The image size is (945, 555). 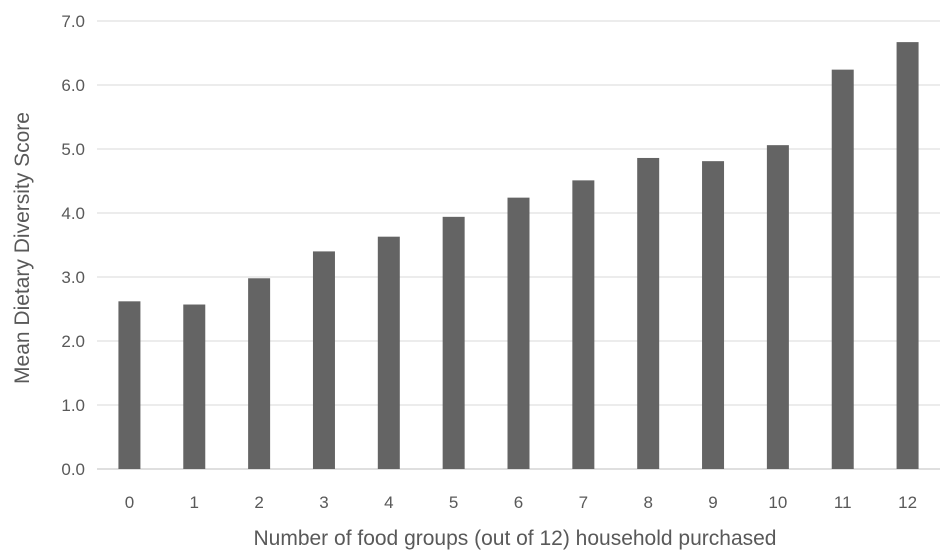 What do you see at coordinates (647, 502) in the screenshot?
I see `x-tick-label: 8` at bounding box center [647, 502].